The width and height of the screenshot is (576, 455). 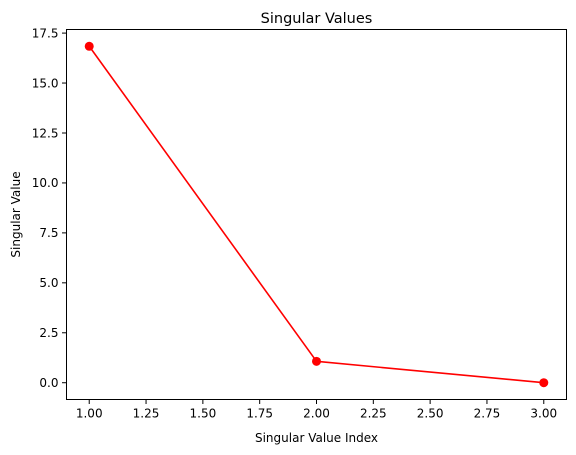 I want to click on x-tick-label: 3.00, so click(x=543, y=414).